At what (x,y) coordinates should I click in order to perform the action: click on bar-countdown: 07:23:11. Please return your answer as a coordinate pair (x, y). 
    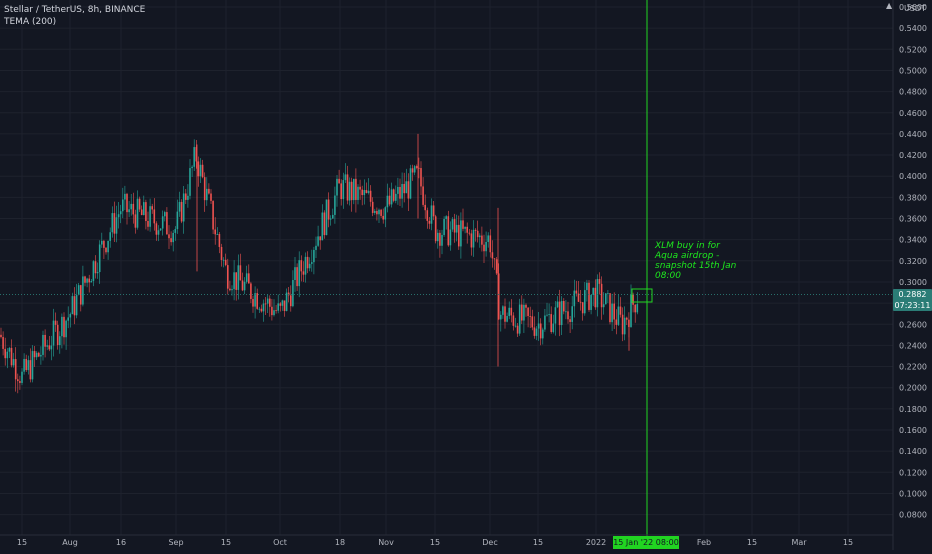
    Looking at the image, I should click on (912, 305).